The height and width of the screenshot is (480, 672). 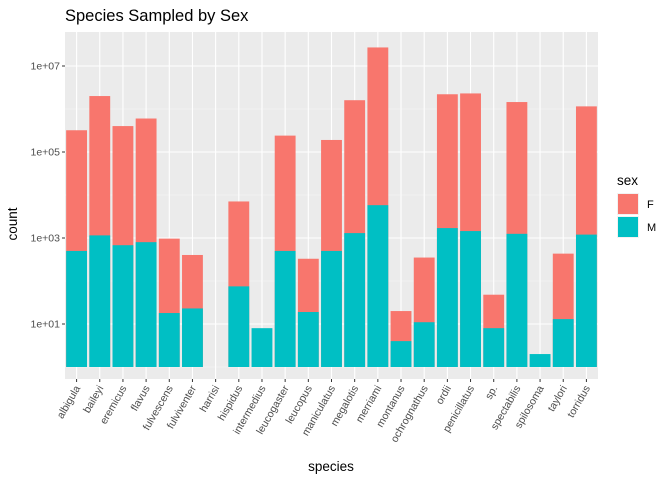 What do you see at coordinates (517, 300) in the screenshot?
I see `bar-male-spectabilis` at bounding box center [517, 300].